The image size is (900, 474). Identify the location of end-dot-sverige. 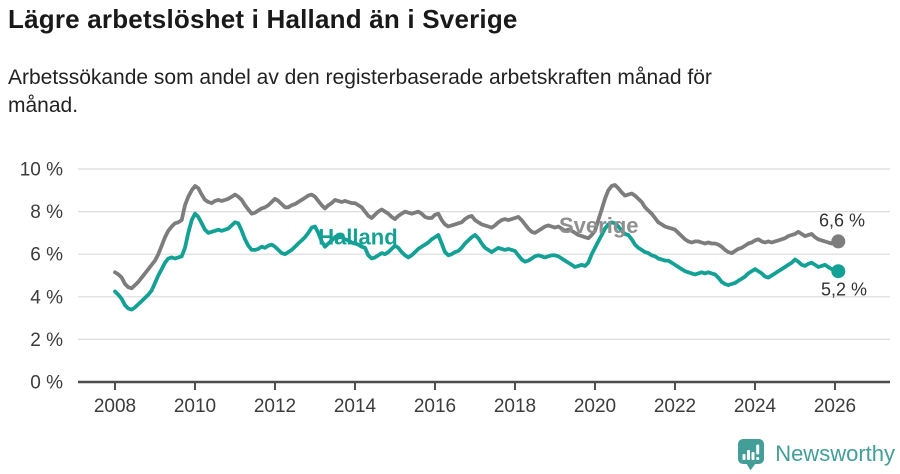
(838, 241).